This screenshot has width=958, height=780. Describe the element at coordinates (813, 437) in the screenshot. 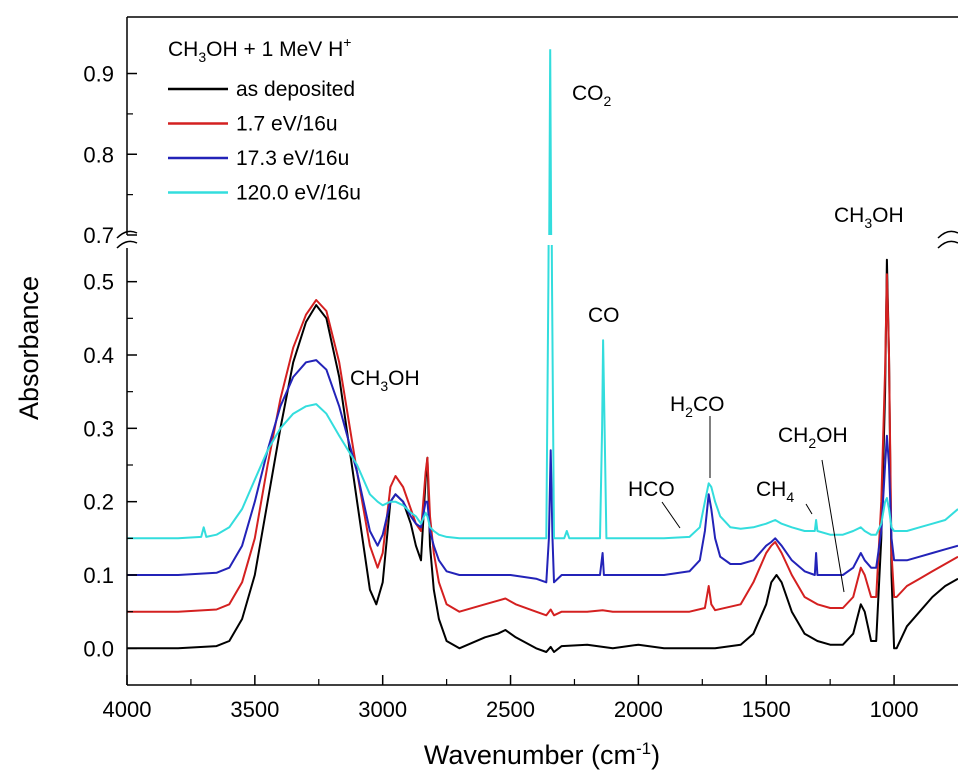

I see `annotation-ch2oh: CH2OH` at that location.